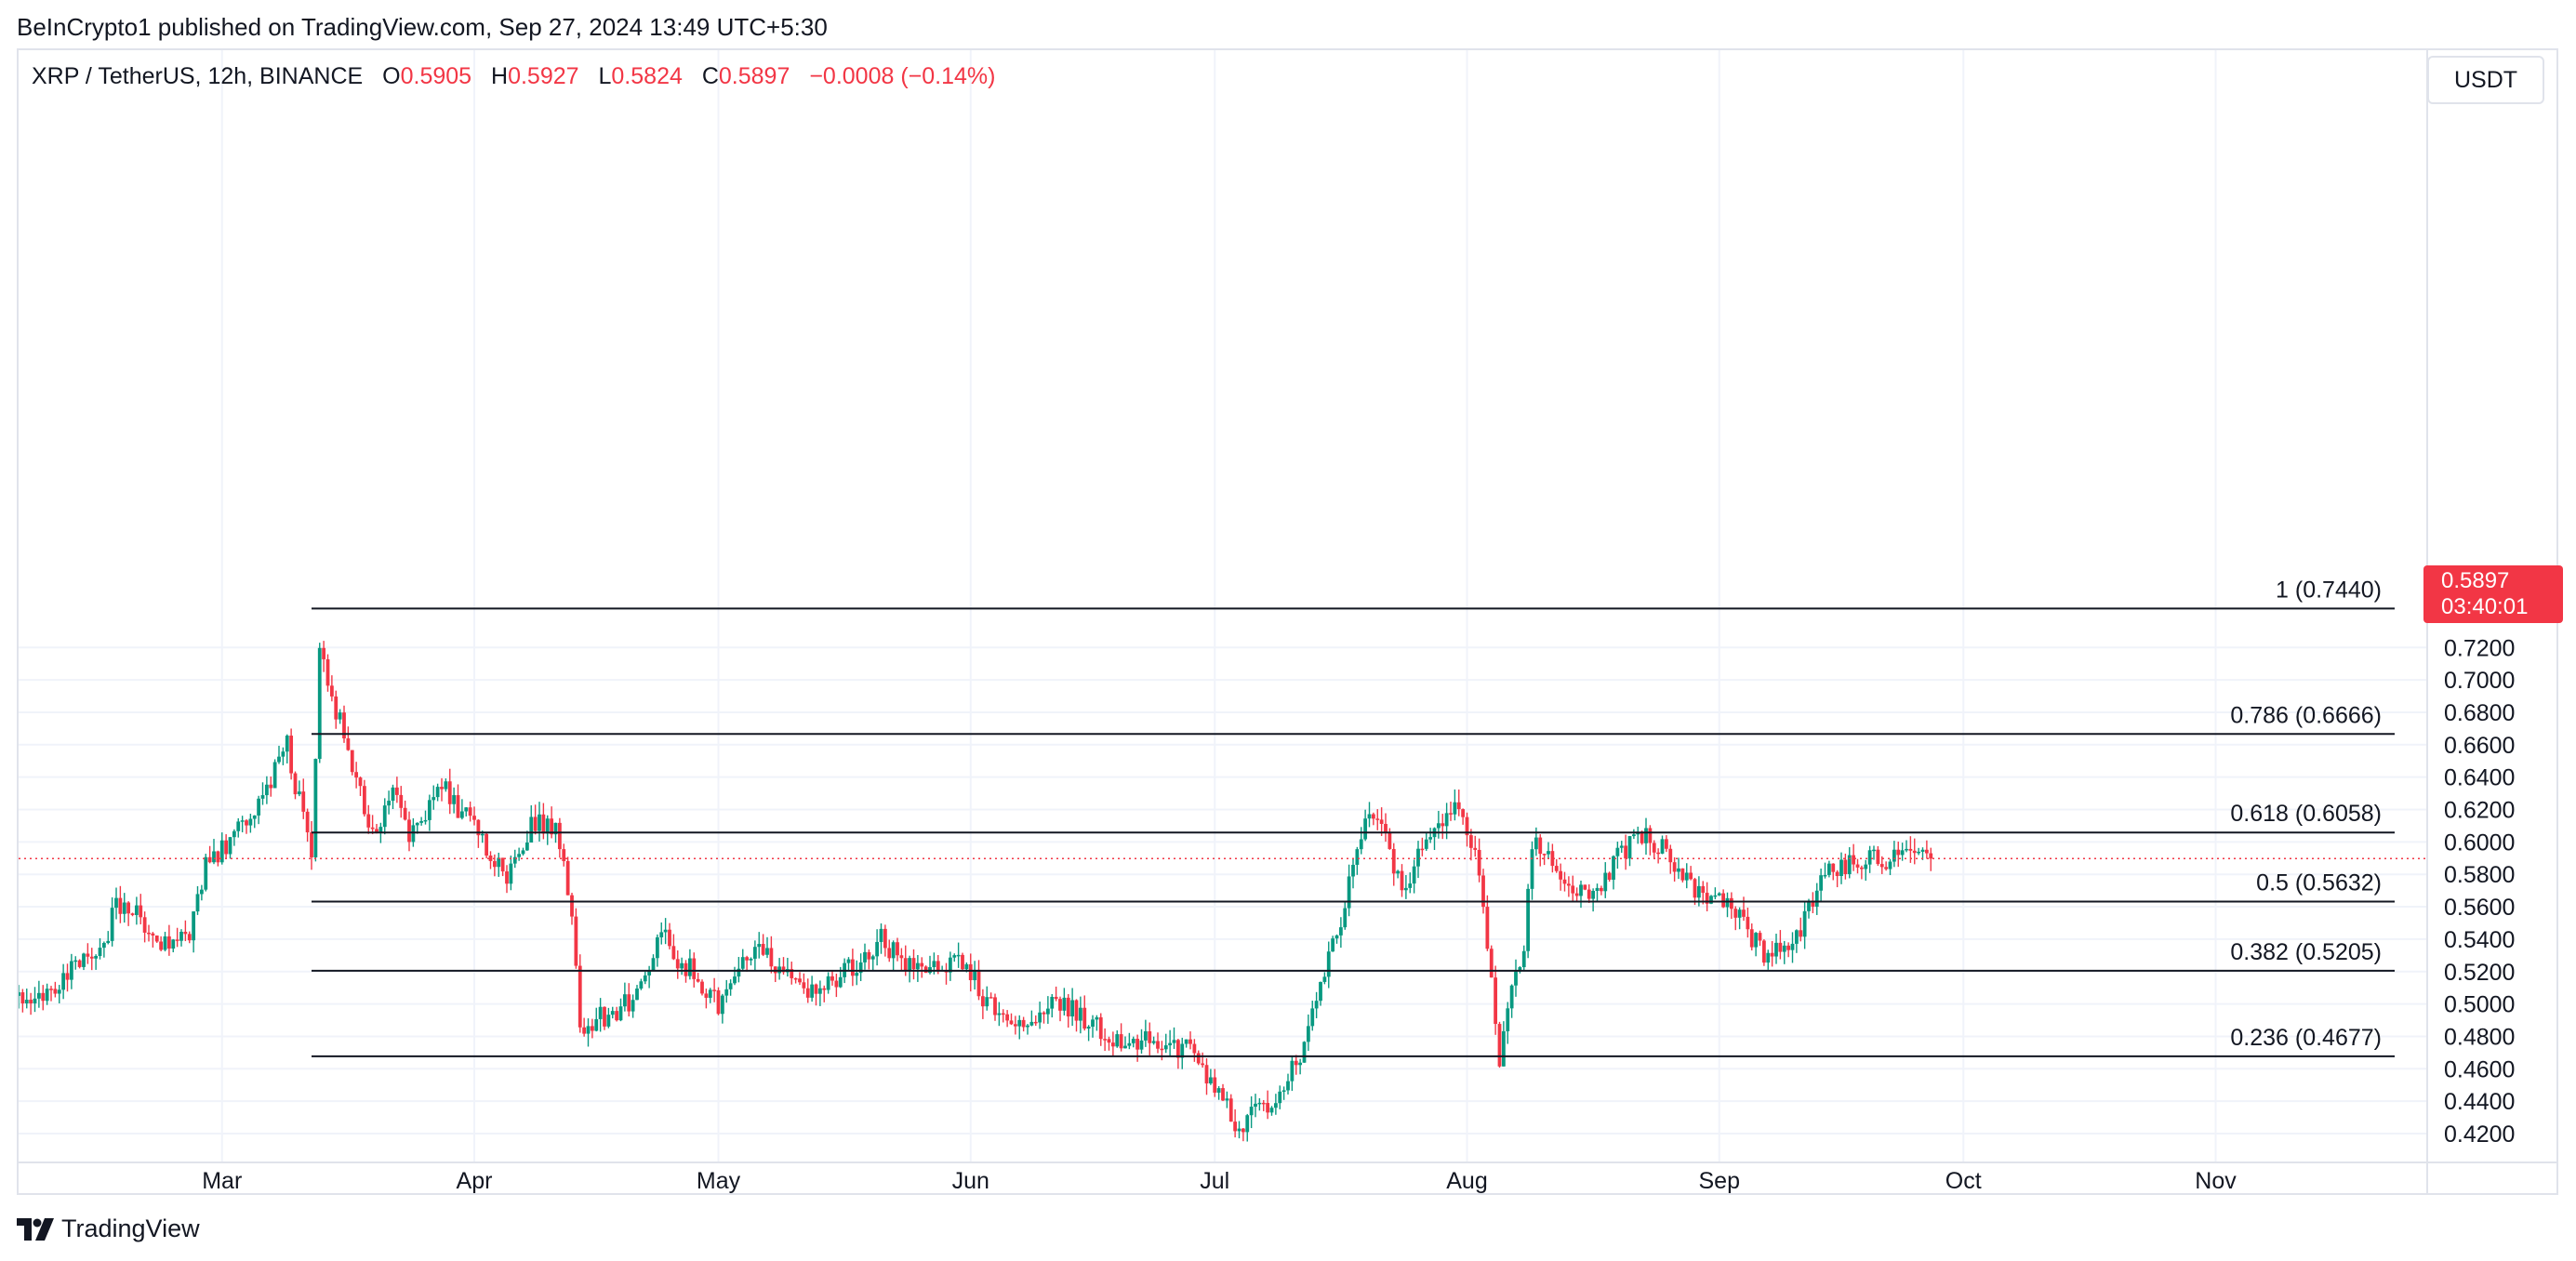 This screenshot has width=2576, height=1261. What do you see at coordinates (2475, 580) in the screenshot?
I see `last-price-value: 0.5897` at bounding box center [2475, 580].